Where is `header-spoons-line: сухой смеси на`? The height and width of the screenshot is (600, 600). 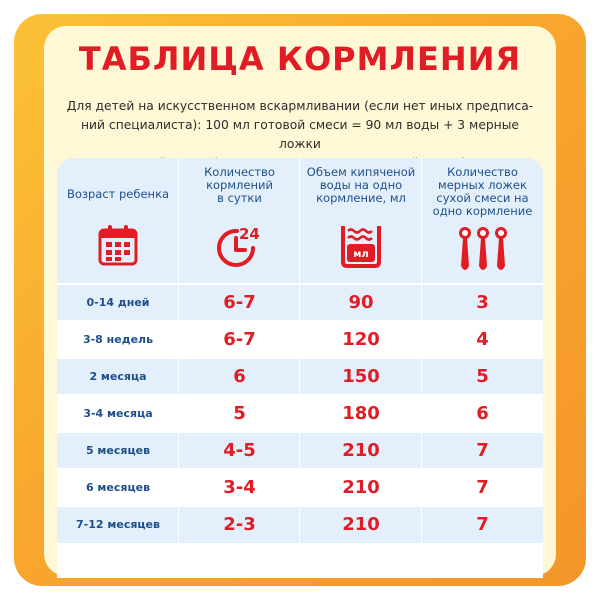 header-spoons-line: сухой смеси на is located at coordinates (482, 198).